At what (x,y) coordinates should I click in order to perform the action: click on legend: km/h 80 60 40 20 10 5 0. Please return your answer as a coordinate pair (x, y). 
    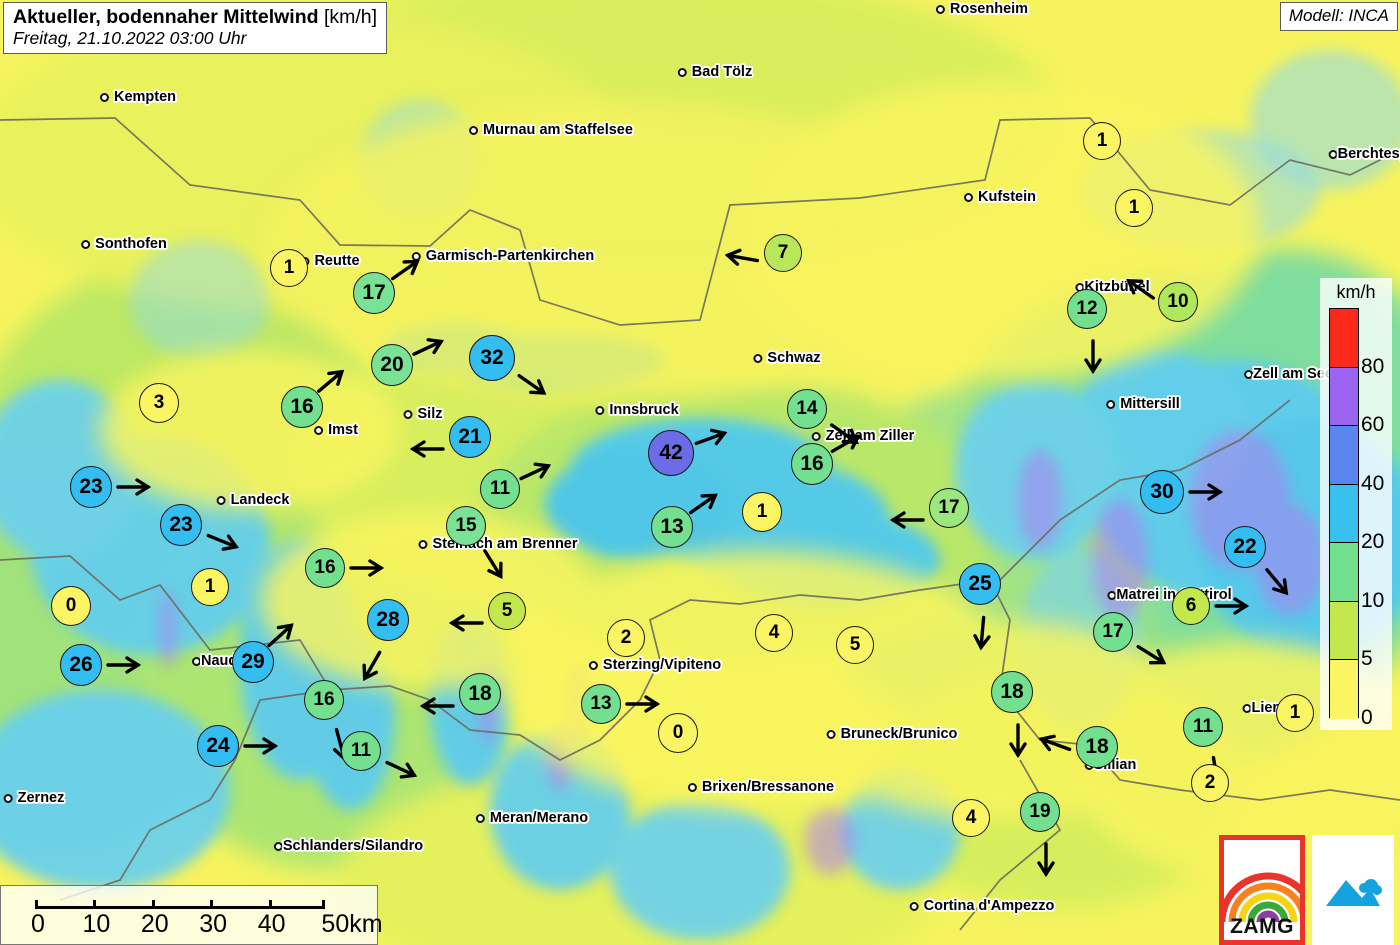
    Looking at the image, I should click on (1356, 504).